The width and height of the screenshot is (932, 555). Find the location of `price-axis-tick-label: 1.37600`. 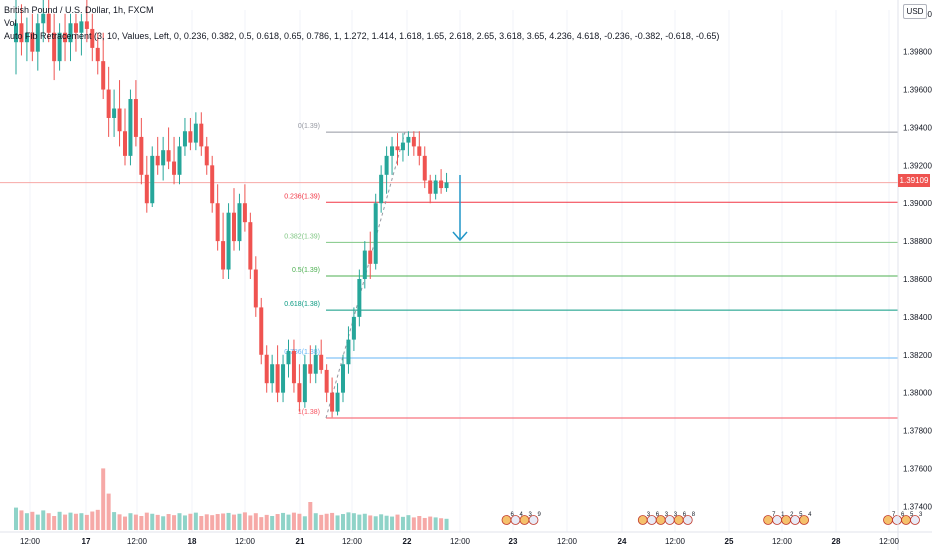

price-axis-tick-label: 1.37600 is located at coordinates (917, 468).